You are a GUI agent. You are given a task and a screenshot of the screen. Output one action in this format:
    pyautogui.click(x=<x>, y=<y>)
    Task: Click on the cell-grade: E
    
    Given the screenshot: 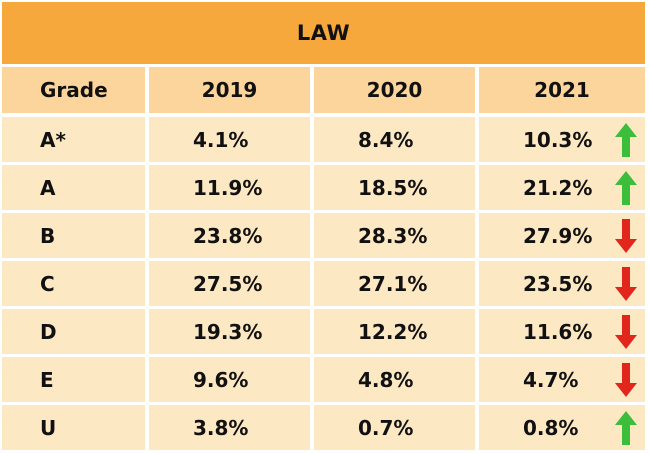 What is the action you would take?
    pyautogui.click(x=73, y=379)
    